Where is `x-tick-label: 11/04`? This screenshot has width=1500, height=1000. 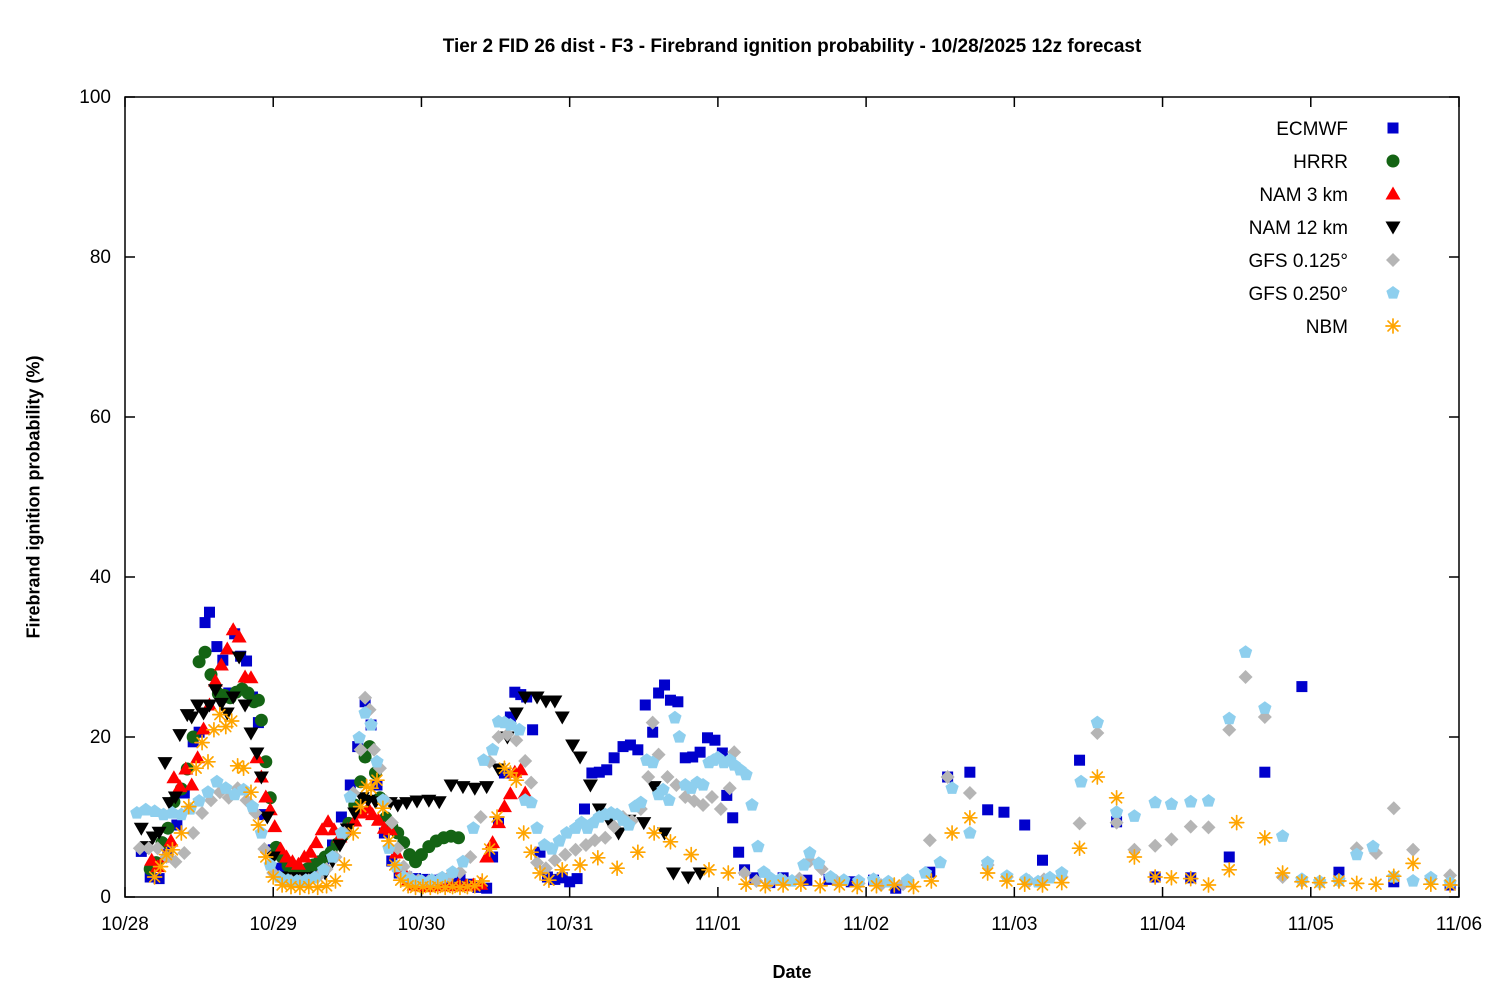
x-tick-label: 11/04 is located at coordinates (1162, 924).